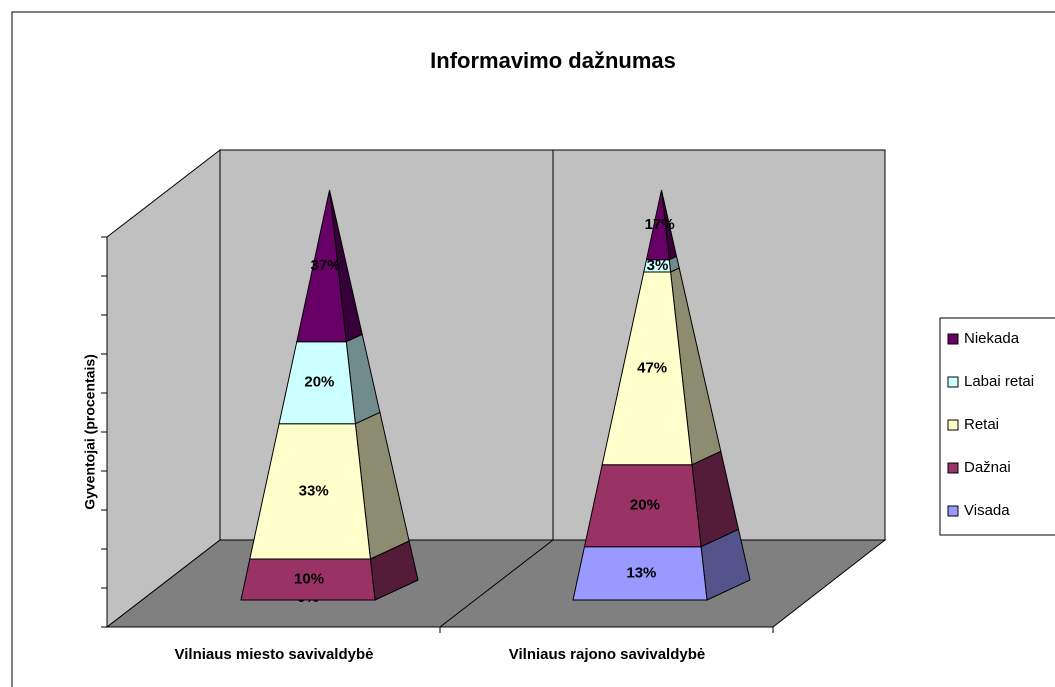 This screenshot has width=1055, height=687. Describe the element at coordinates (992, 338) in the screenshot. I see `legend-label: Niekada` at that location.